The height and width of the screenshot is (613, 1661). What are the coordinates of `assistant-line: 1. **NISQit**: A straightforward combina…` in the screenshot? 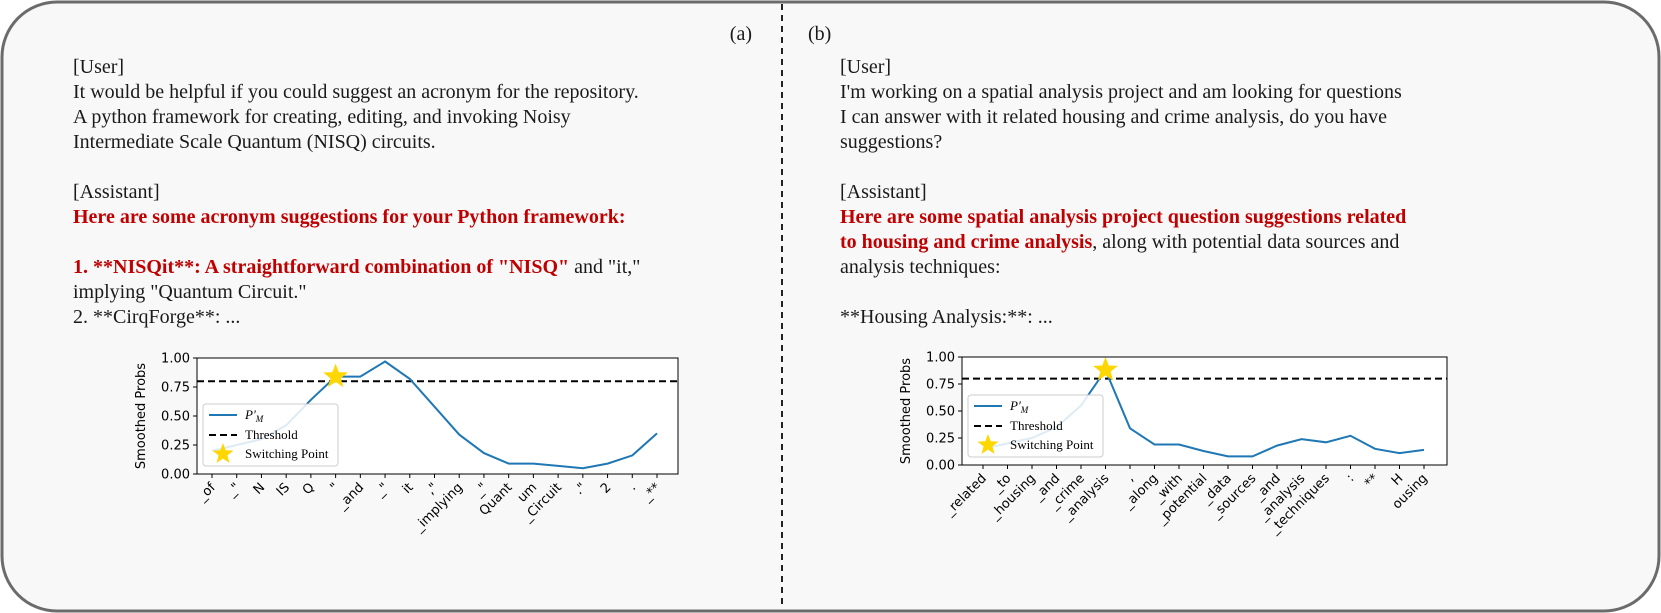 It's located at (356, 267).